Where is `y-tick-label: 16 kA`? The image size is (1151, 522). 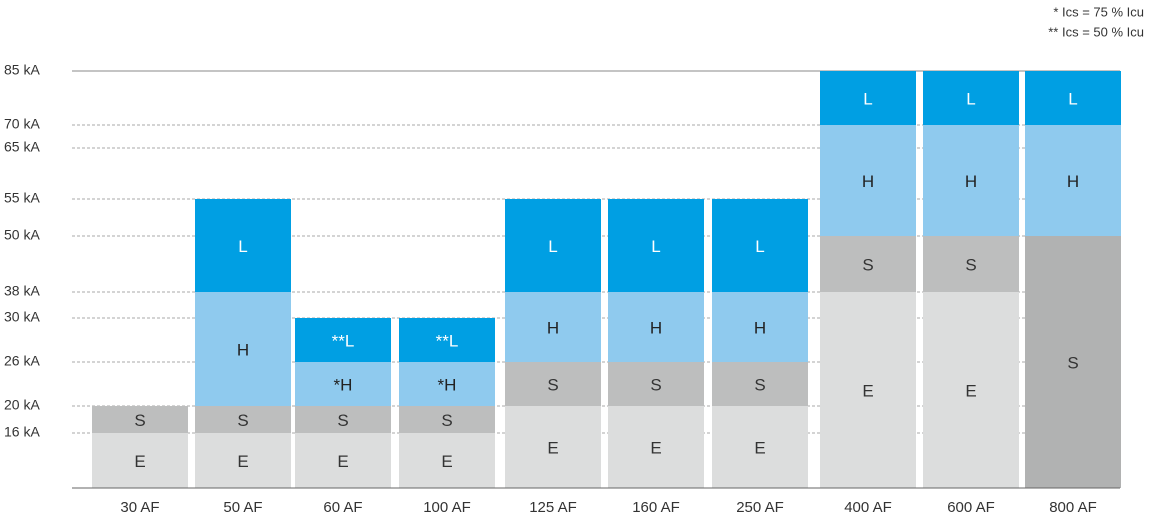
y-tick-label: 16 kA is located at coordinates (22, 432).